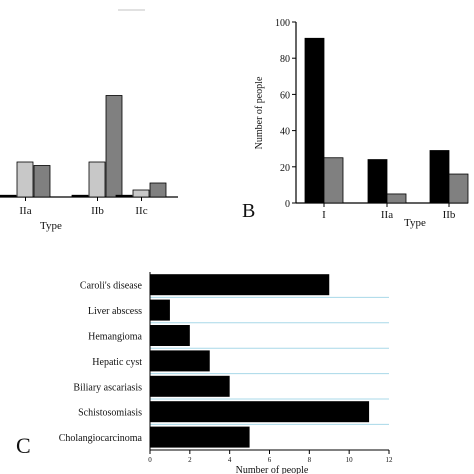 Image resolution: width=474 pixels, height=474 pixels. I want to click on panel-b-x-tick-label-IIa: IIa, so click(387, 215).